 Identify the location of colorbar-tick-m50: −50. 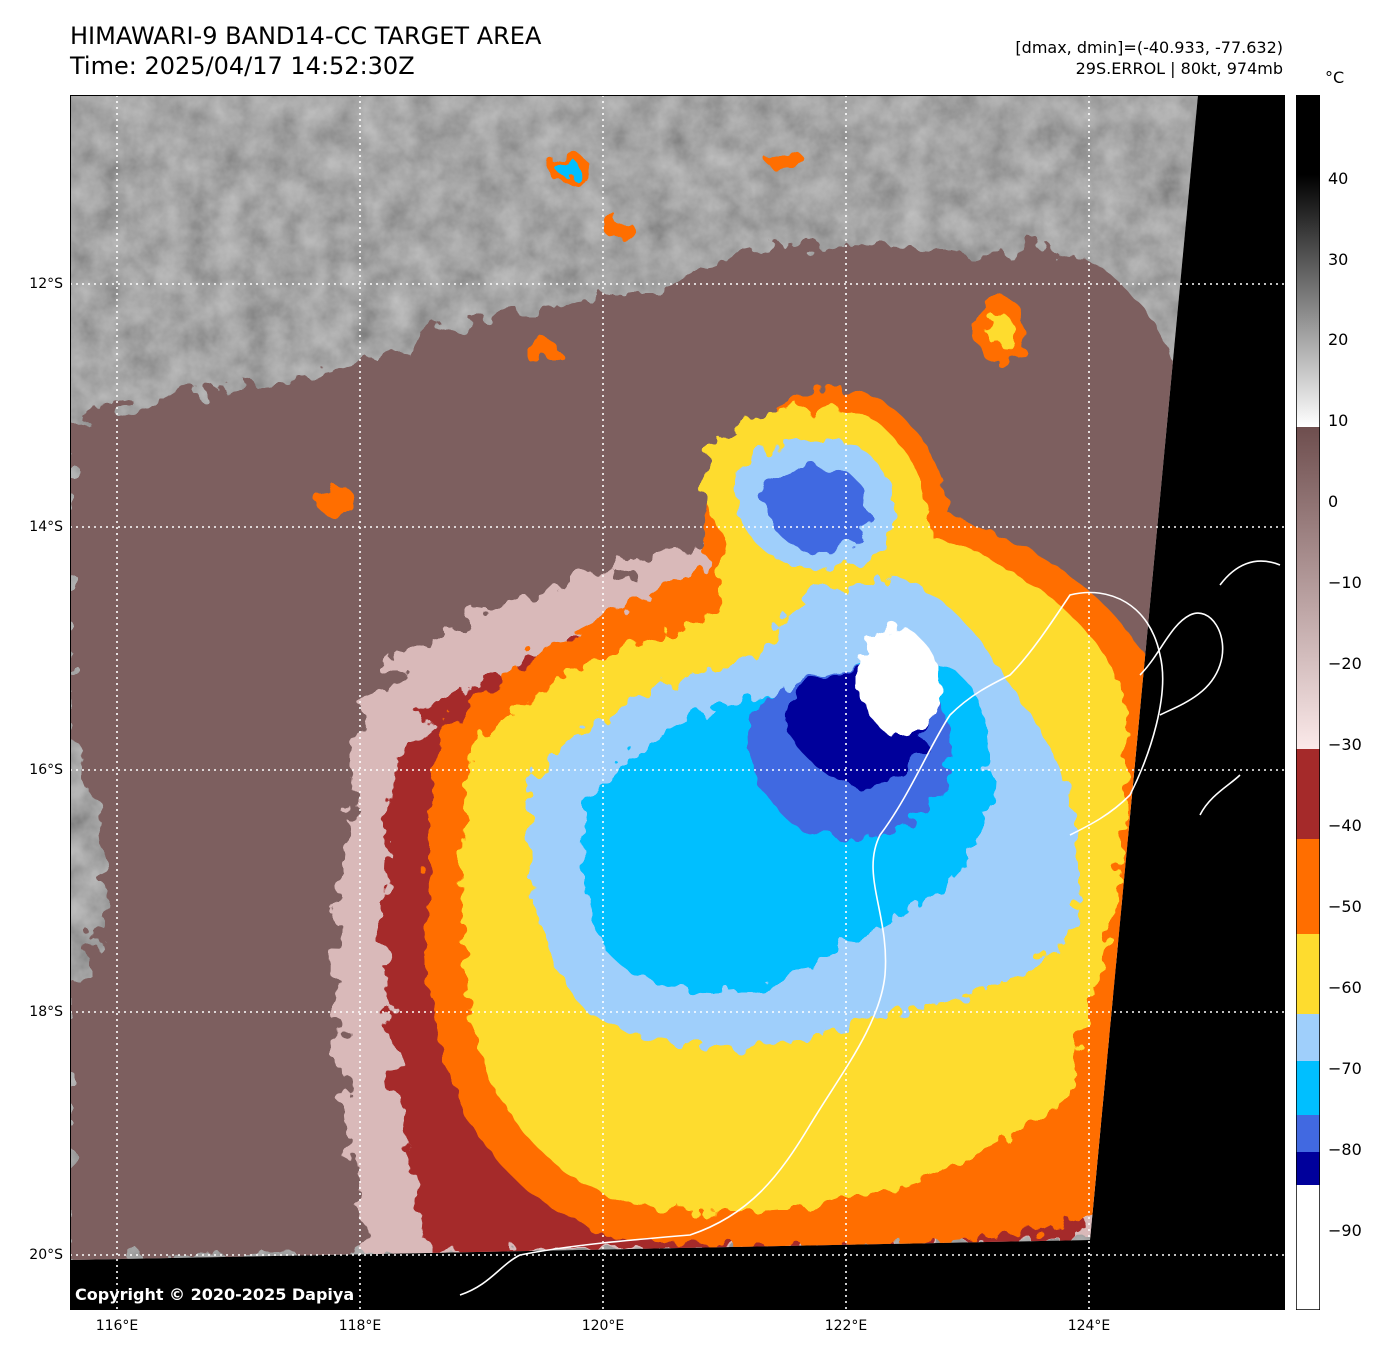
(1345, 906).